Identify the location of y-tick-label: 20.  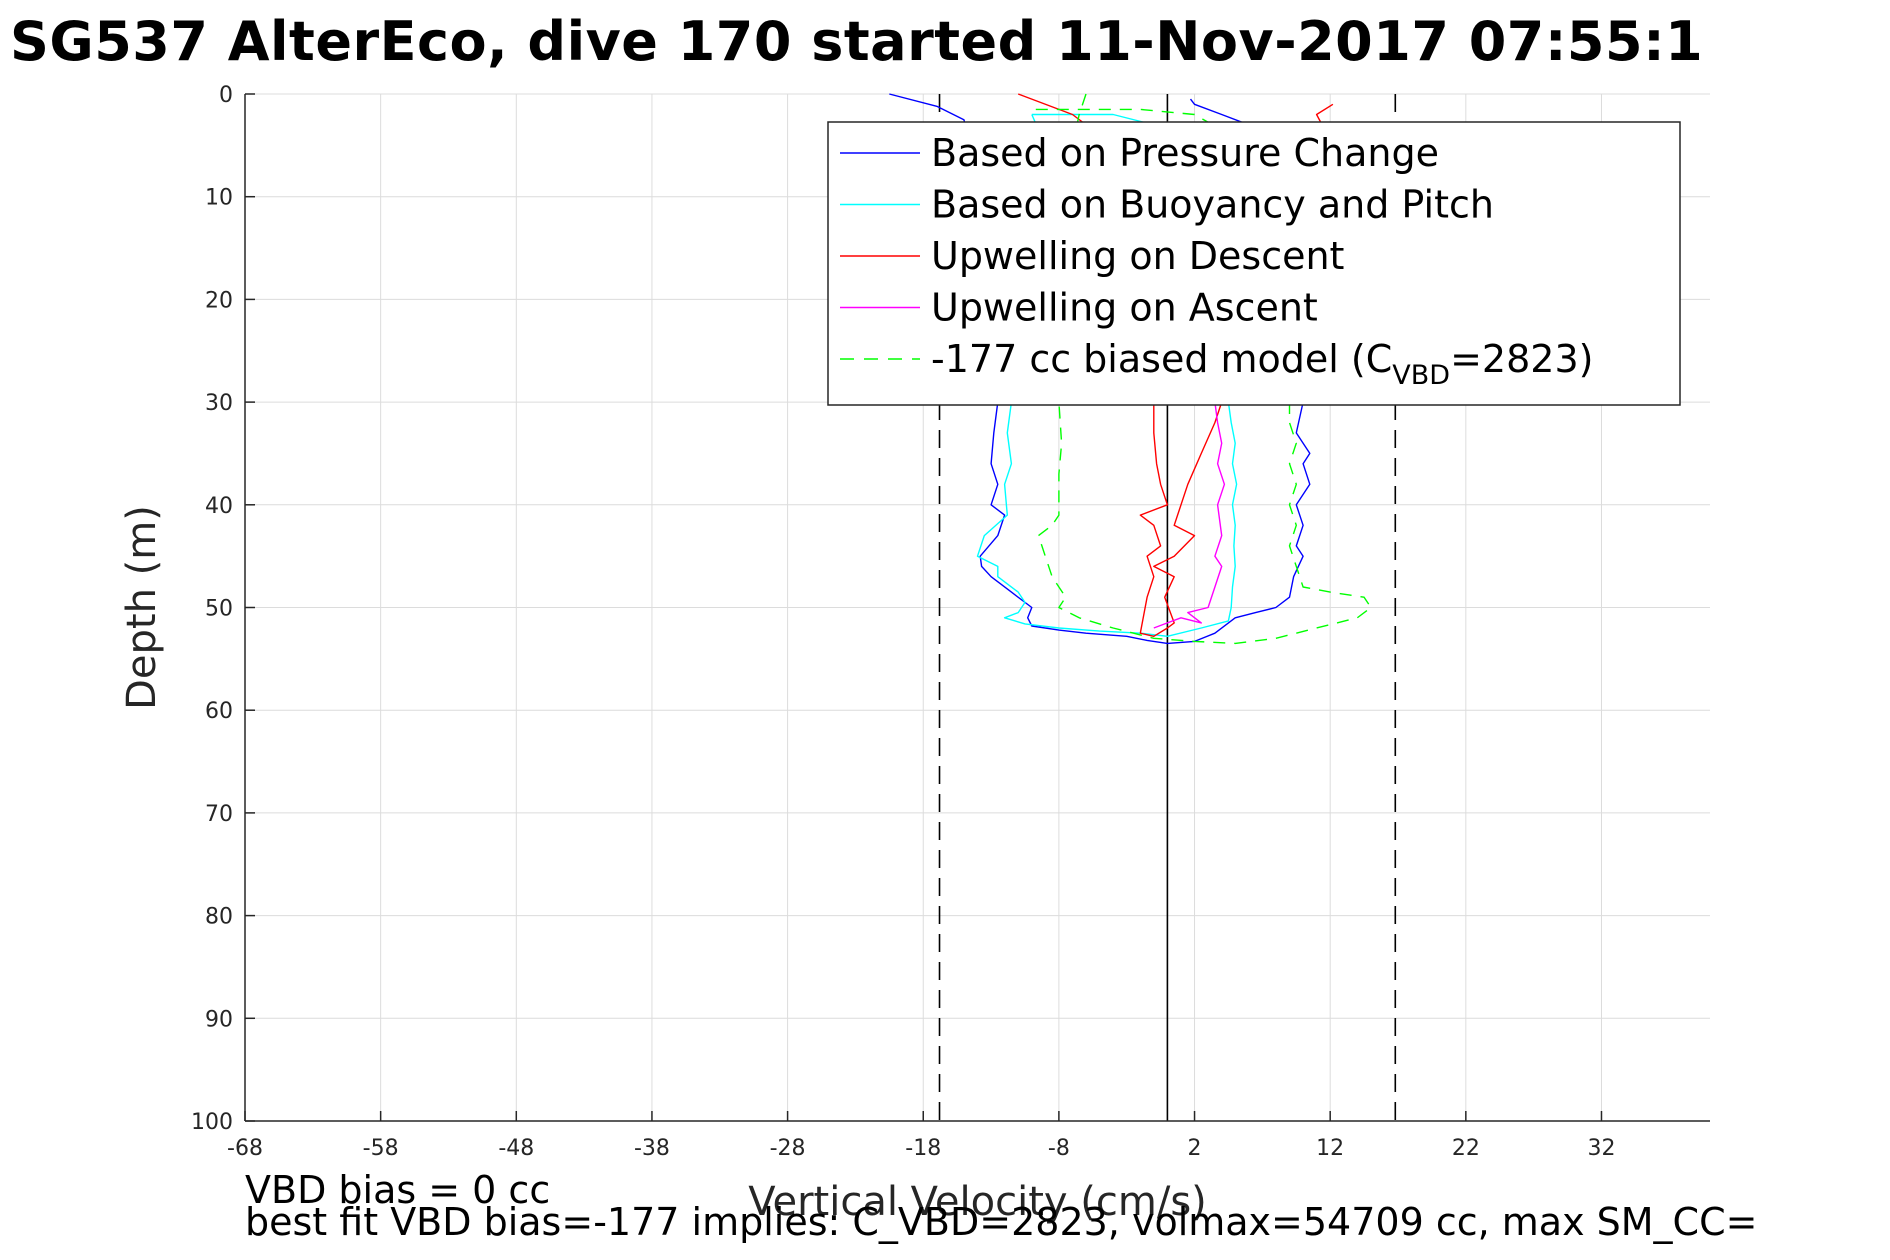
(219, 300).